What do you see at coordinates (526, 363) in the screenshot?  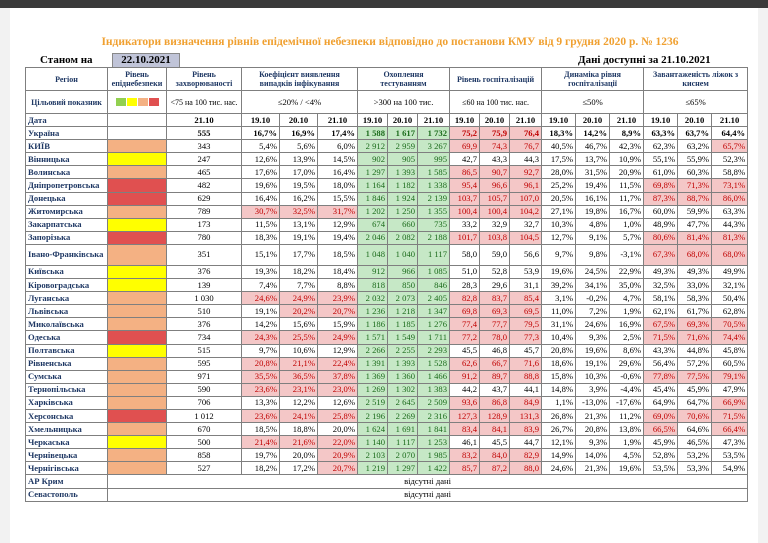 I see `hosp-value: 71,6` at bounding box center [526, 363].